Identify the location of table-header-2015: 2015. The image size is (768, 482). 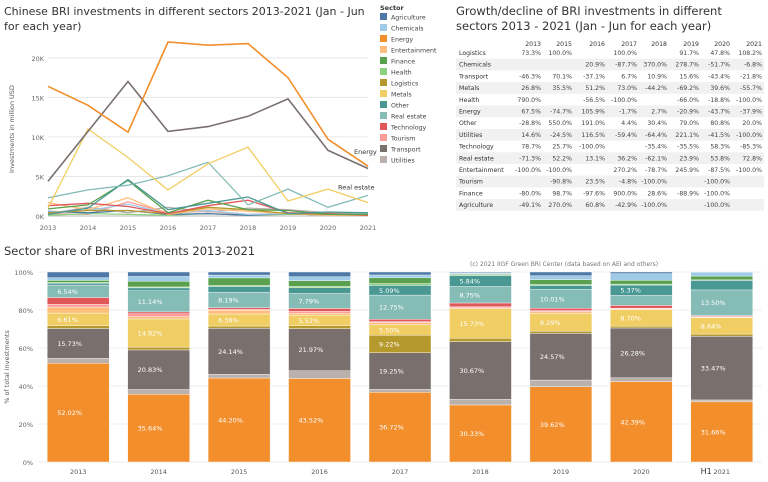
(564, 44).